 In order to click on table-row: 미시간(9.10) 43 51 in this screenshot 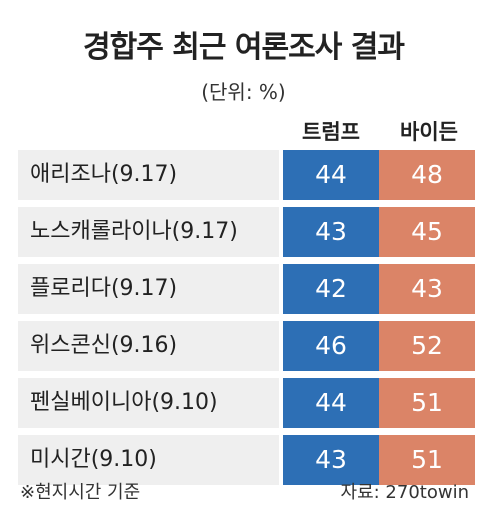, I will do `click(246, 460)`.